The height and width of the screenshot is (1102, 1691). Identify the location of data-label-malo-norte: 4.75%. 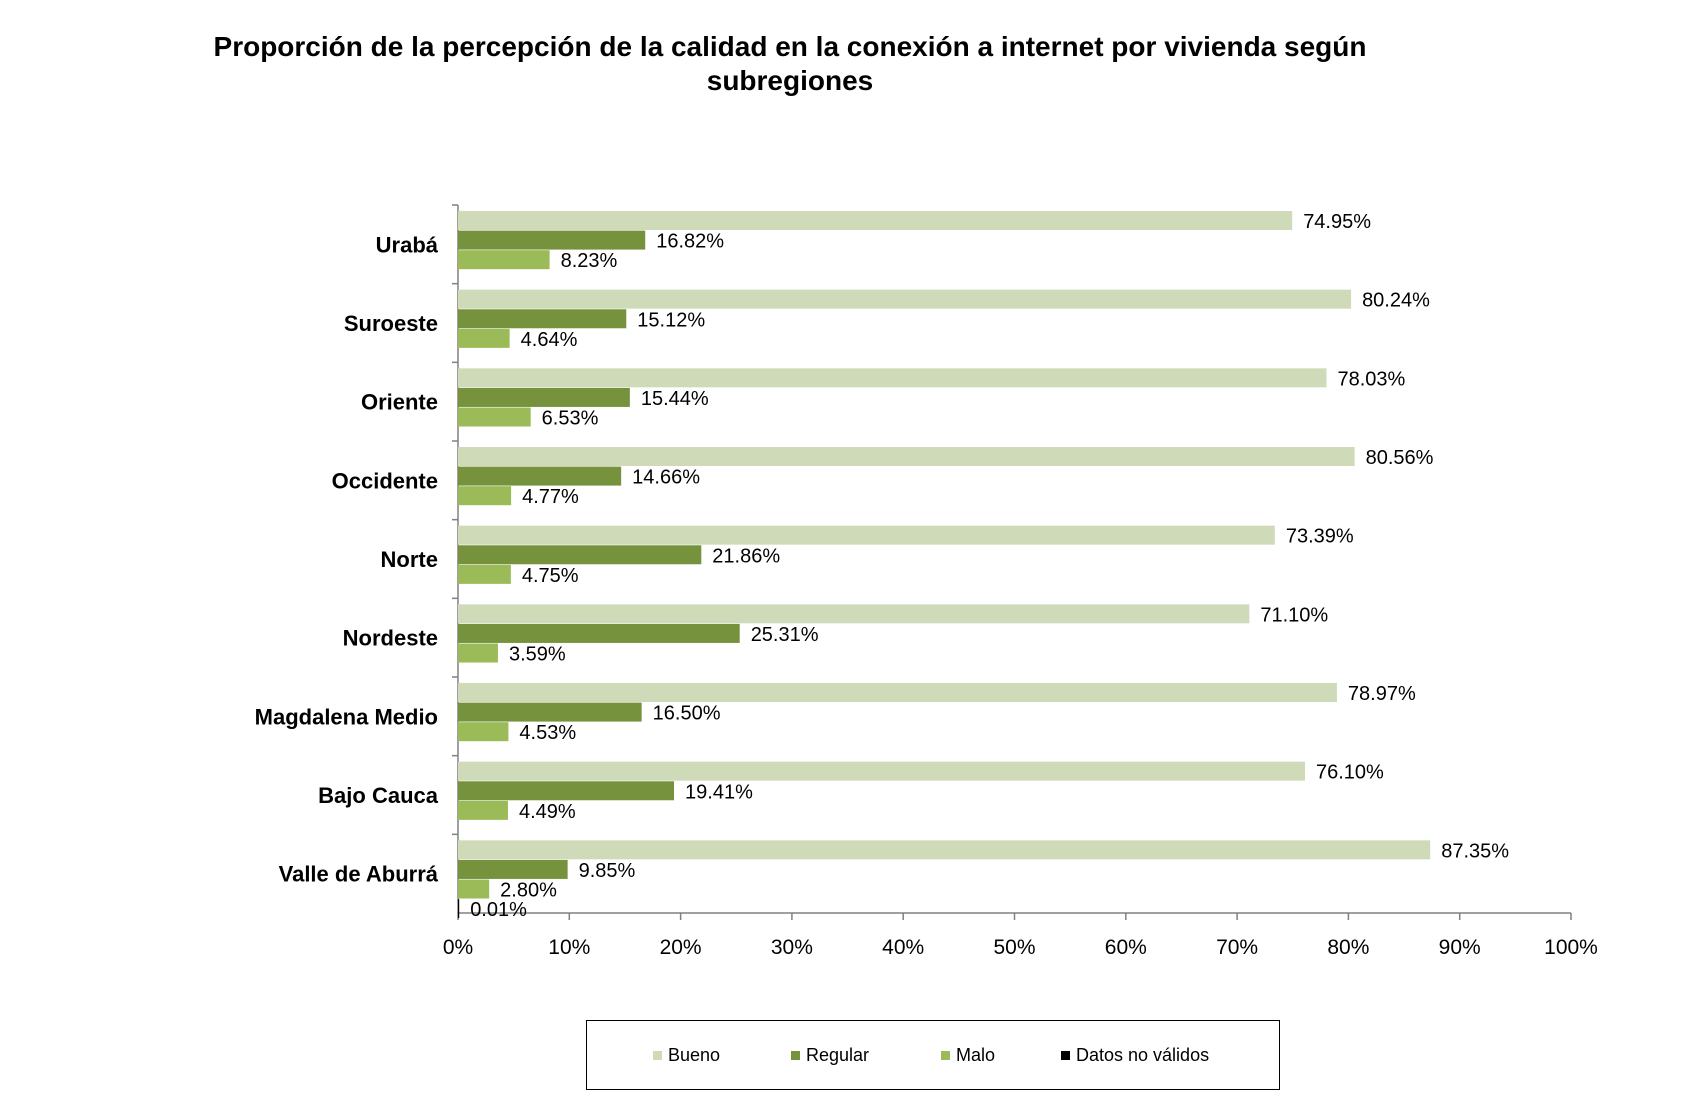
(550, 576).